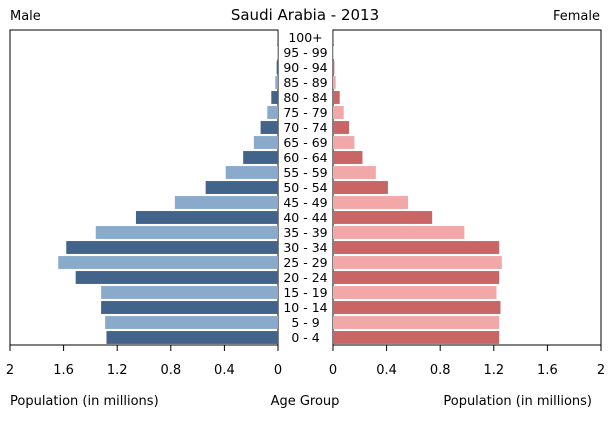  I want to click on male-x-axis-label: Population (in millions), so click(84, 401).